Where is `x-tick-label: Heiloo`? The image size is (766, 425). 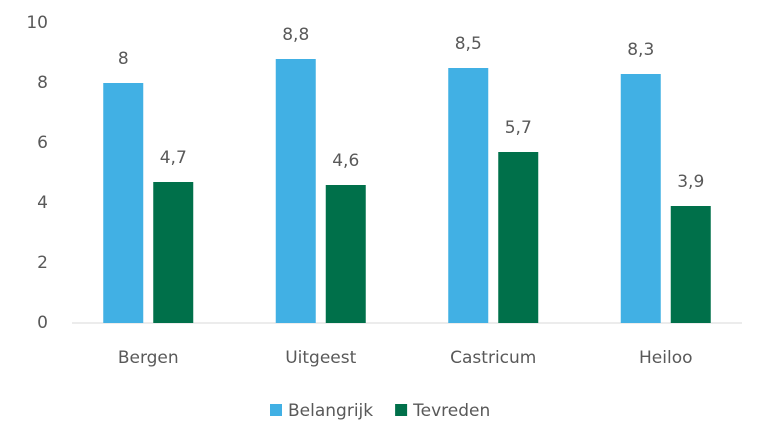
x-tick-label: Heiloo is located at coordinates (666, 358).